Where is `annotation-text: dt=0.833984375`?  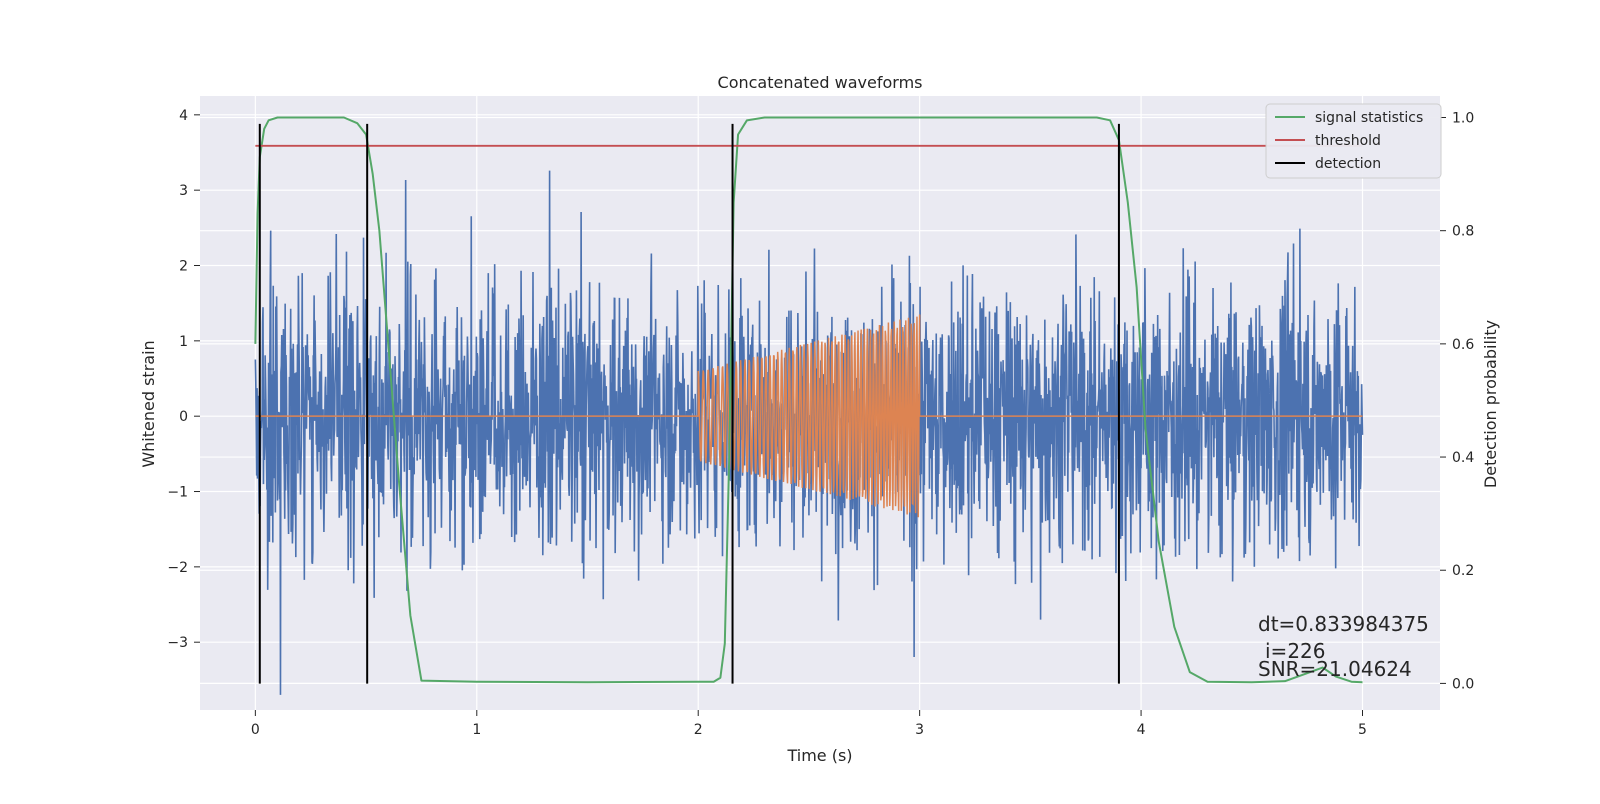 annotation-text: dt=0.833984375 is located at coordinates (1343, 624).